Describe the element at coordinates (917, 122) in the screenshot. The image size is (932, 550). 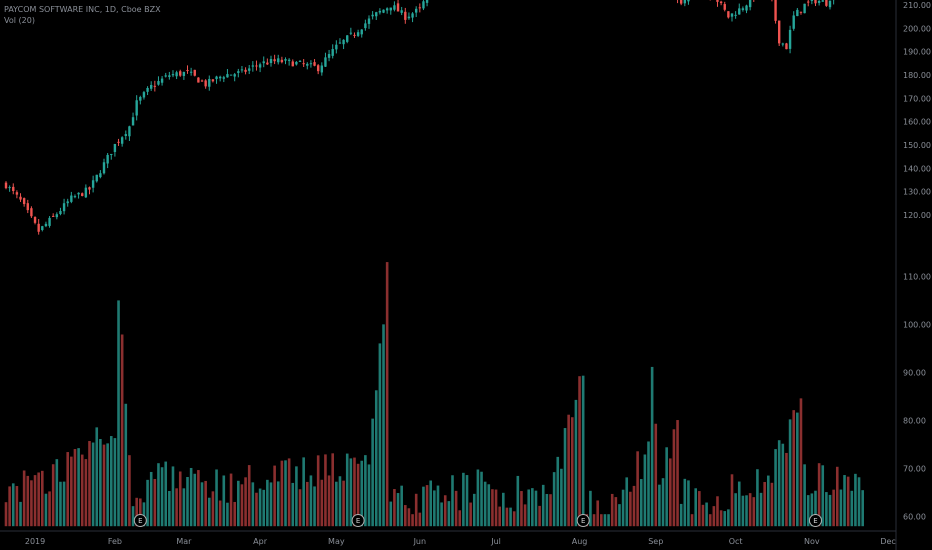
I see `price-tick-label: 160.00` at that location.